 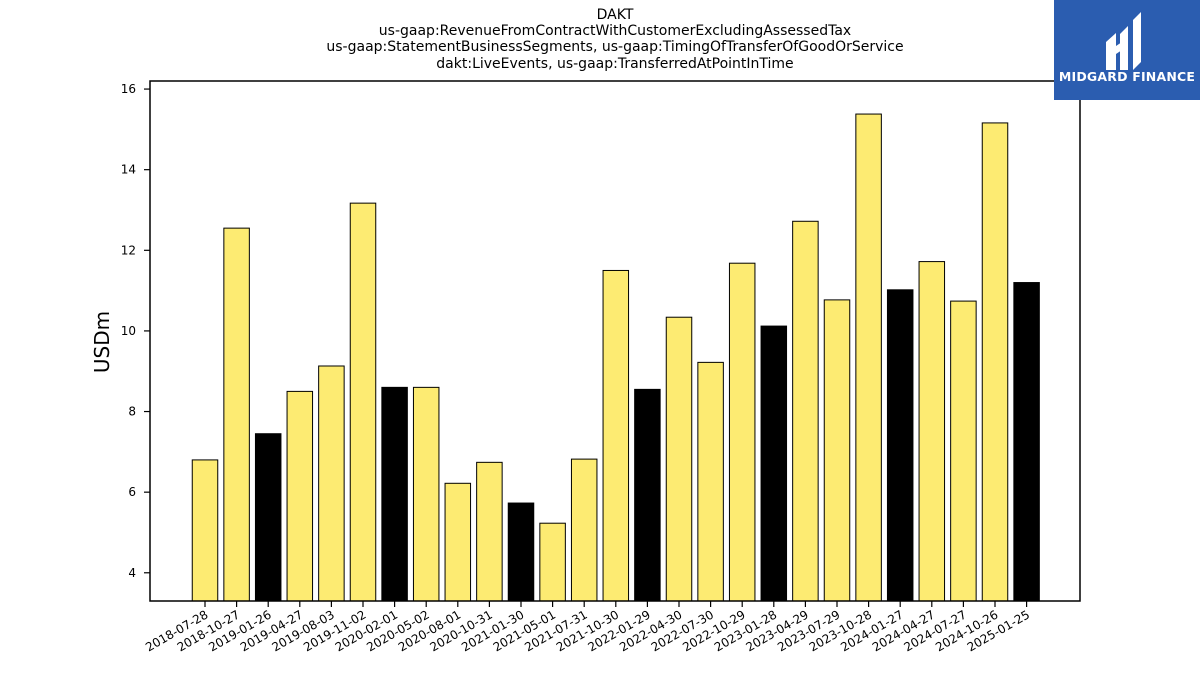 What do you see at coordinates (132, 412) in the screenshot?
I see `y-tick-label: 8` at bounding box center [132, 412].